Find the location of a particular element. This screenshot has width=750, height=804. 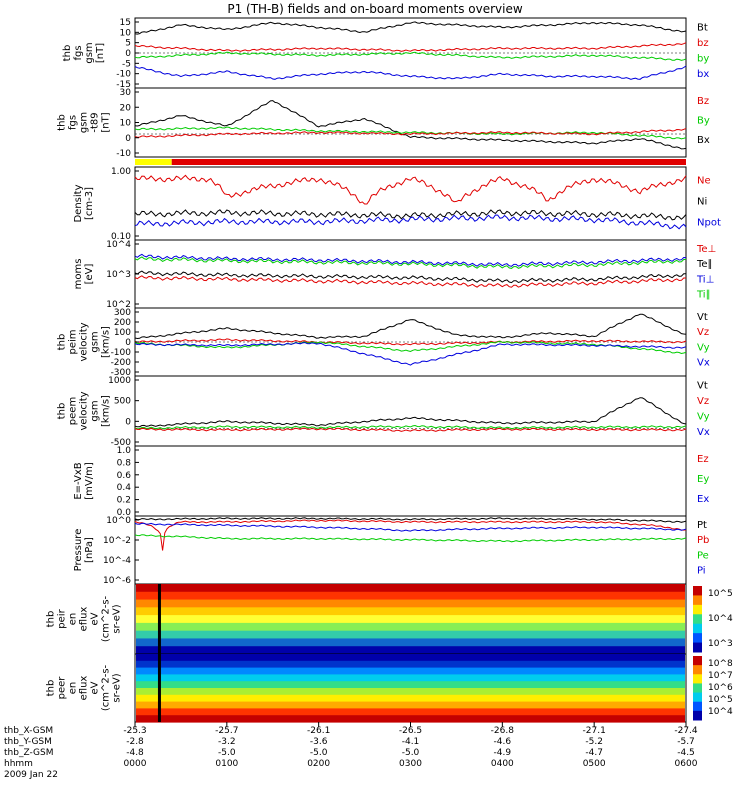

y-tick-label: 20 is located at coordinates (126, 108).